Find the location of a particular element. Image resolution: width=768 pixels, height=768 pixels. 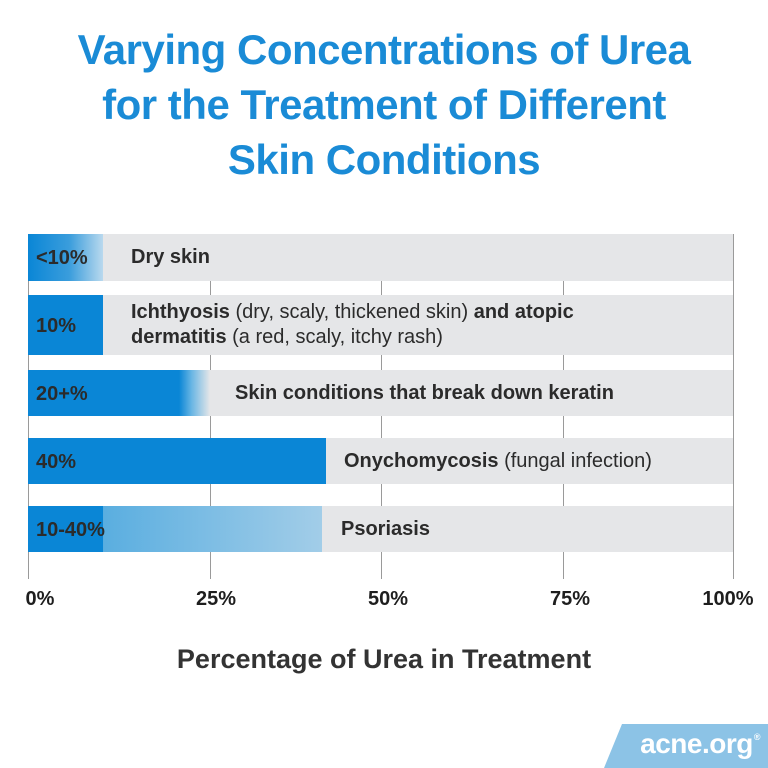

bar-row-onychomycosis: 40% Onychomycosis (fungal infection) is located at coordinates (380, 461).